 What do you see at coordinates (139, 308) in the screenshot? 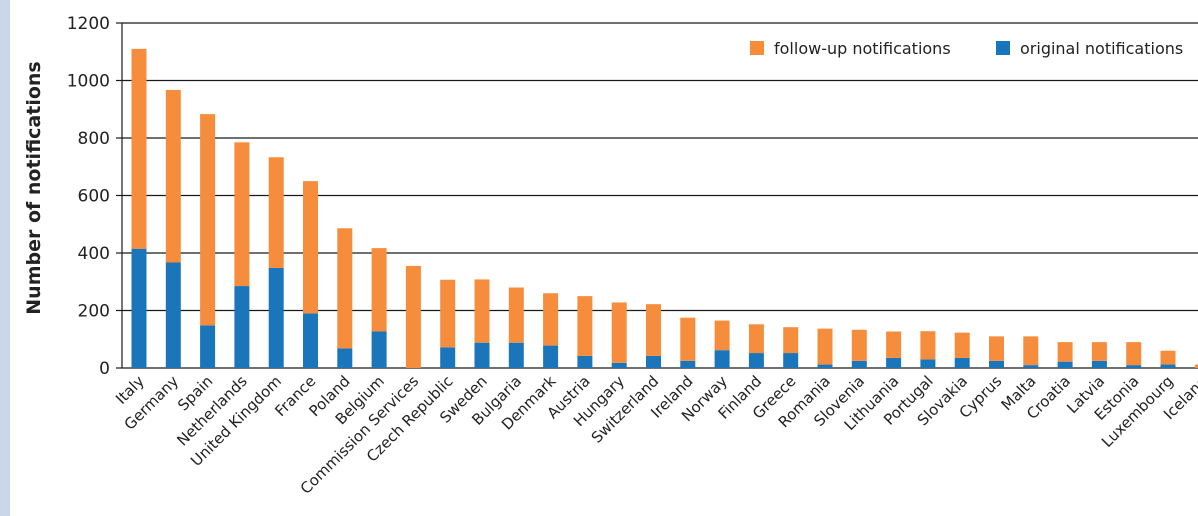
I see `bar-original-italy` at bounding box center [139, 308].